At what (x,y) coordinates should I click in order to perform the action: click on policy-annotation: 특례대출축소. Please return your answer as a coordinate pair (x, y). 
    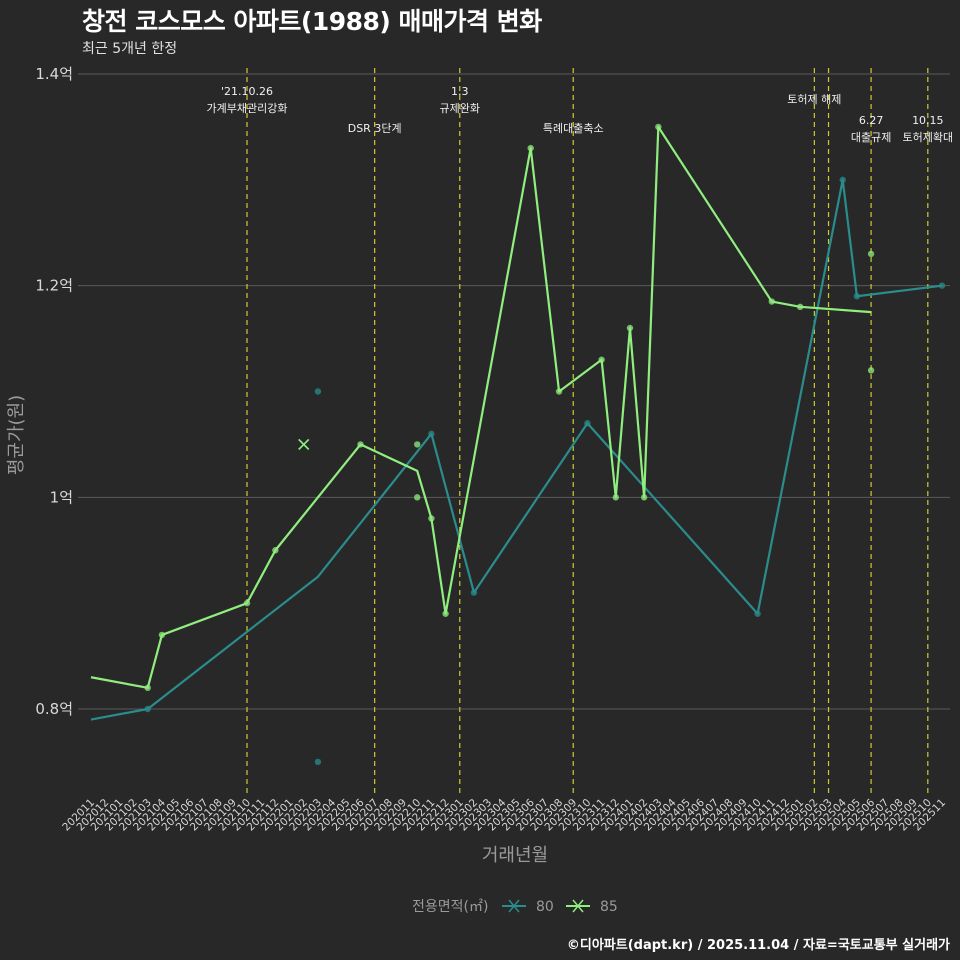
    Looking at the image, I should click on (573, 128).